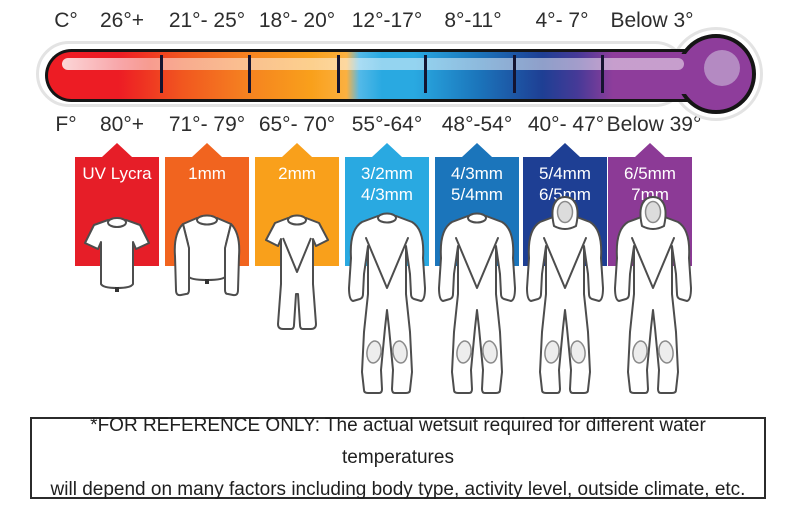  What do you see at coordinates (387, 20) in the screenshot?
I see `celsius-range: 12°-17°` at bounding box center [387, 20].